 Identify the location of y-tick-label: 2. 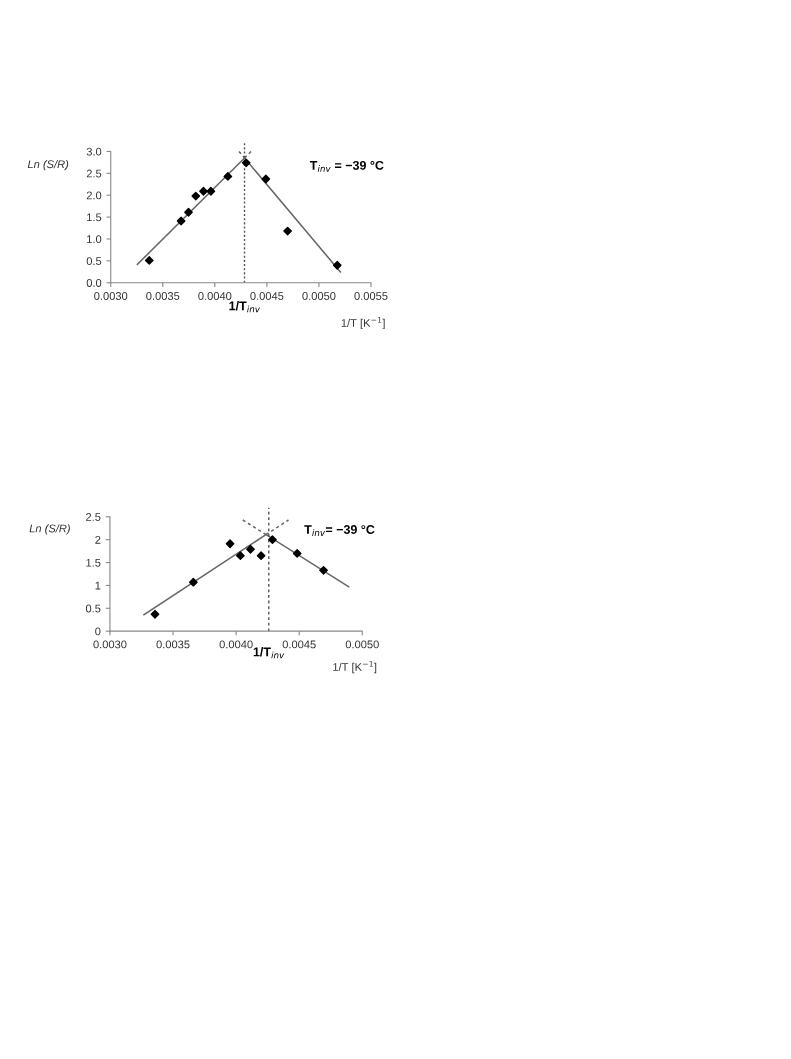
(98, 539).